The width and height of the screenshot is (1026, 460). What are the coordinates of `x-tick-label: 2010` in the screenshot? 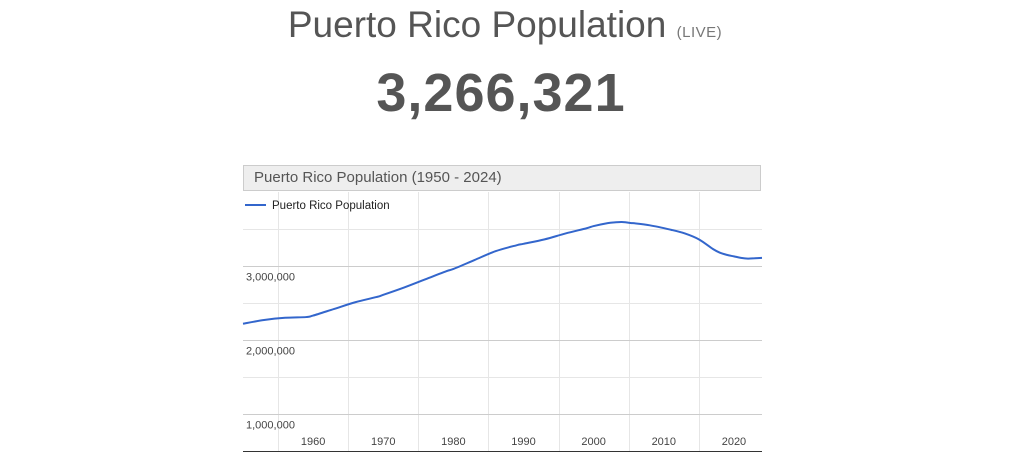 It's located at (664, 442).